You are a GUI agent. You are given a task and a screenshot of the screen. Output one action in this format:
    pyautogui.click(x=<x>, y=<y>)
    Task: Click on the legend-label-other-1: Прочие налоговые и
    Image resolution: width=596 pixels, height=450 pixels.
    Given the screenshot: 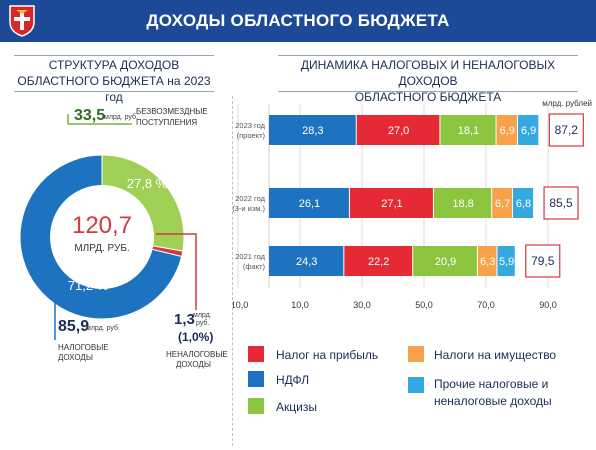 What is the action you would take?
    pyautogui.click(x=491, y=384)
    